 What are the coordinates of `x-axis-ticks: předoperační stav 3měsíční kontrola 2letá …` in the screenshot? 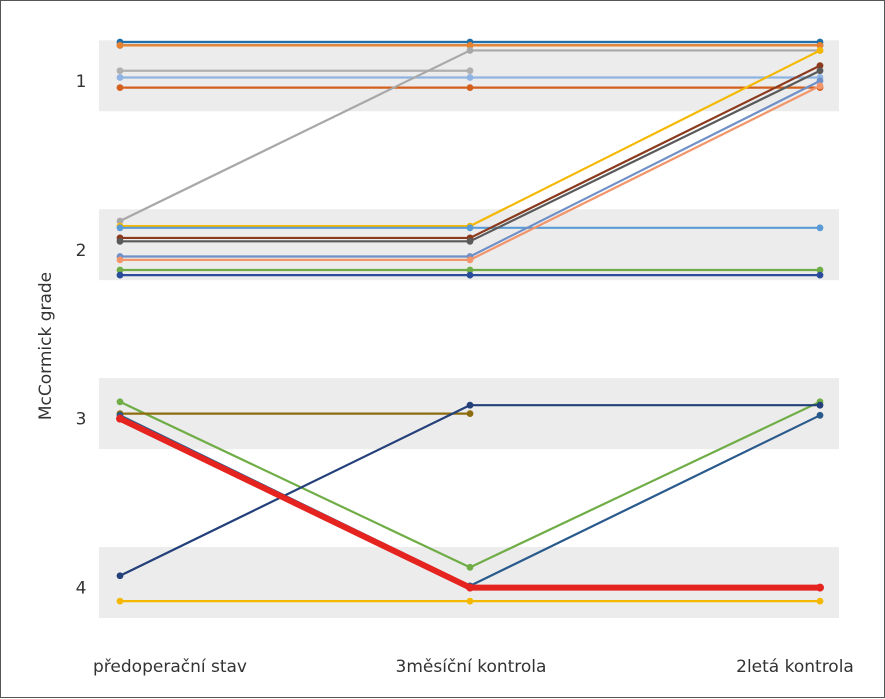 It's located at (473, 667).